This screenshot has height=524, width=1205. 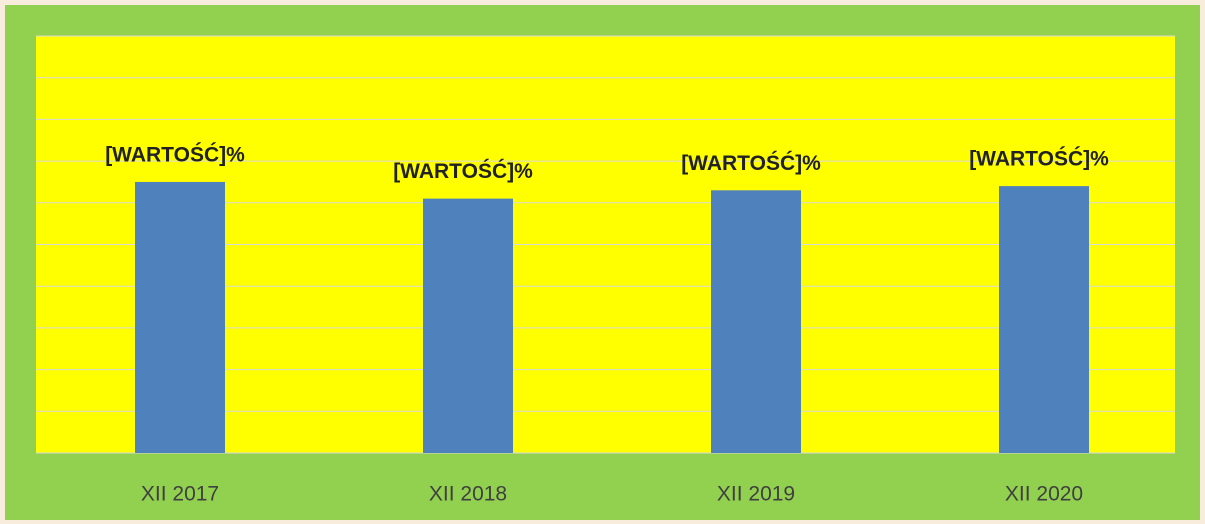 I want to click on x-tick-label: XII 2017, so click(x=180, y=494).